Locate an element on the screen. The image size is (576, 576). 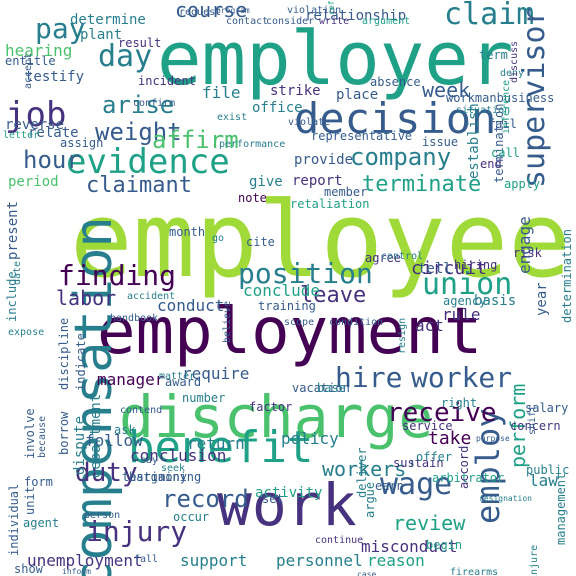
cloud-word: department is located at coordinates (96, 435).